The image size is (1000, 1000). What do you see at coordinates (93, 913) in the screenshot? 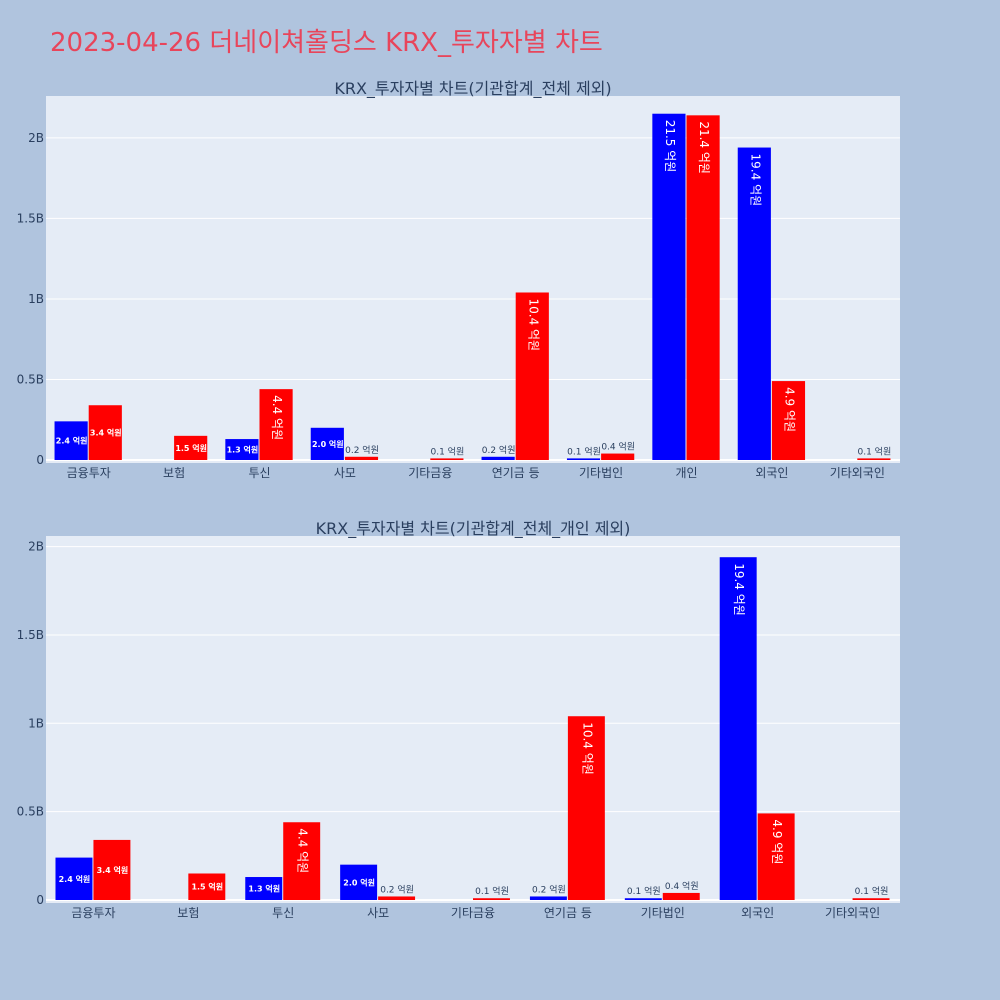
I see `x-tick-label-2-0: 금융투자` at bounding box center [93, 913].